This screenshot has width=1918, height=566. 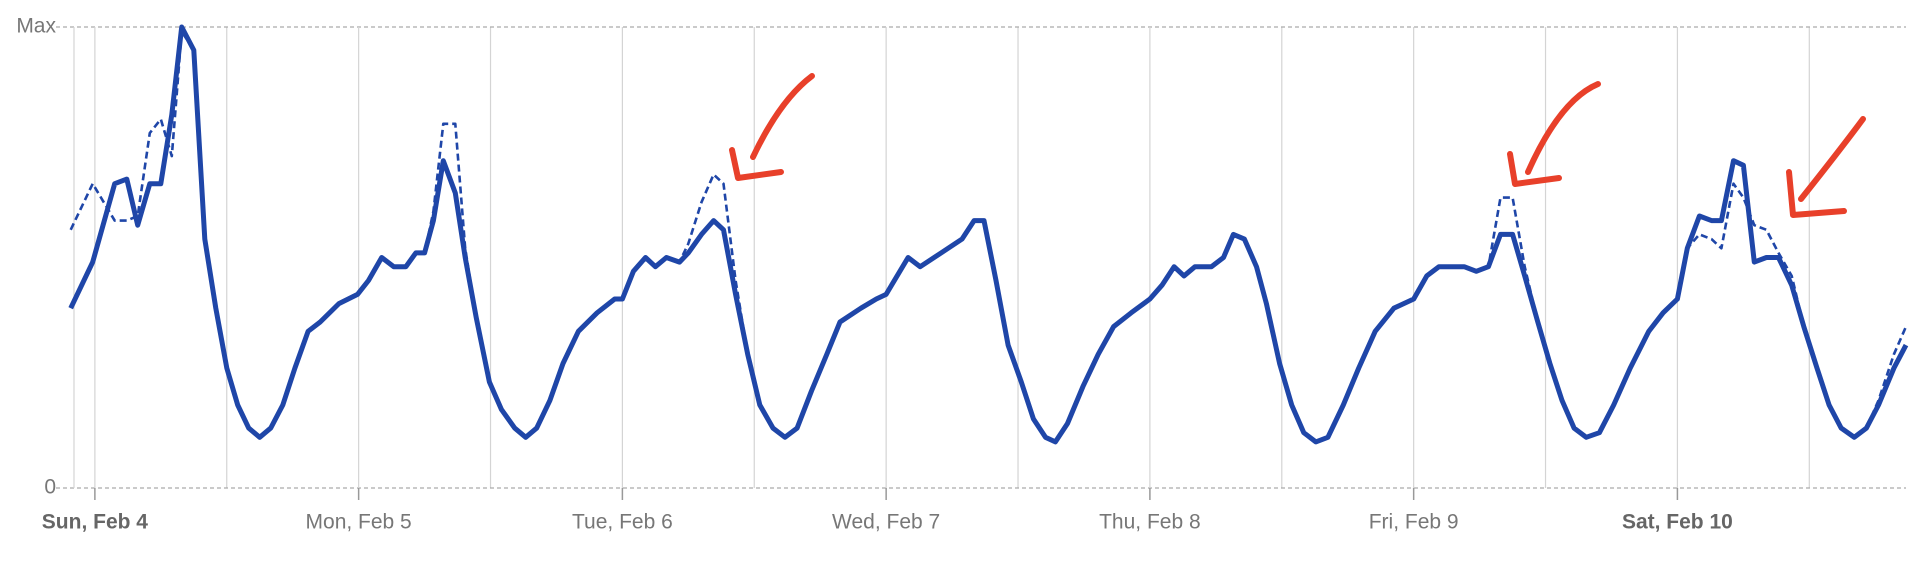 What do you see at coordinates (36, 26) in the screenshot?
I see `y-tick-label: Max` at bounding box center [36, 26].